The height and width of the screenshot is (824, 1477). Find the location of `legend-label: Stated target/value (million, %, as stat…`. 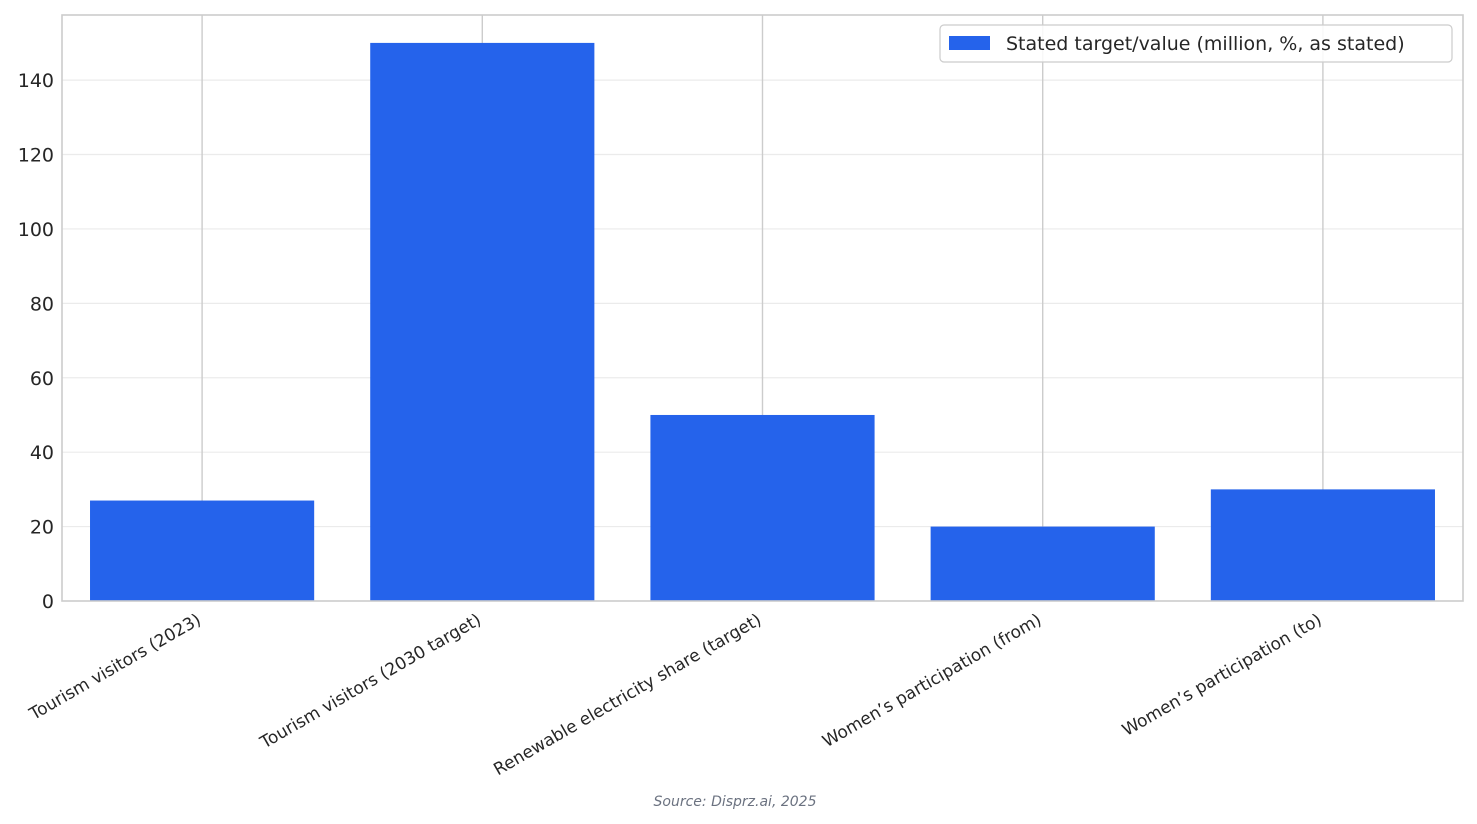

legend-label: Stated target/value (million, %, as stat… is located at coordinates (1205, 44).